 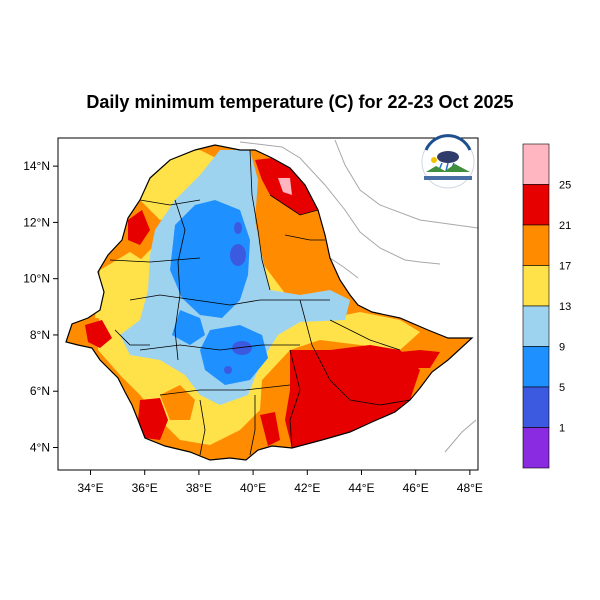 What do you see at coordinates (36, 166) in the screenshot?
I see `y-tick-label: 14°N` at bounding box center [36, 166].